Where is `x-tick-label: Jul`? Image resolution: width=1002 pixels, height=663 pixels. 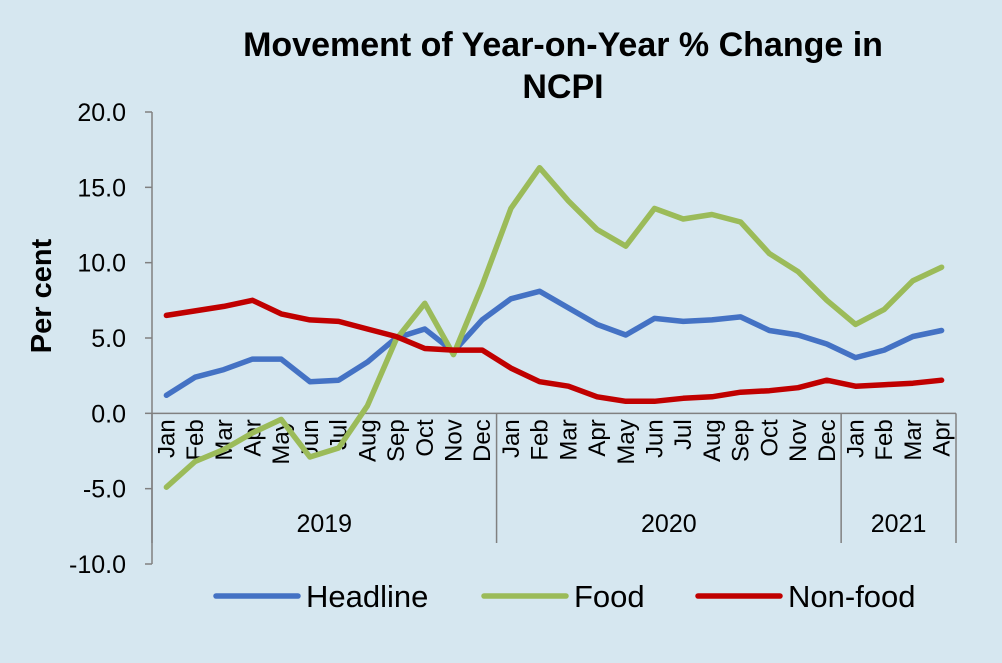 x-tick-label: Jul is located at coordinates (683, 434).